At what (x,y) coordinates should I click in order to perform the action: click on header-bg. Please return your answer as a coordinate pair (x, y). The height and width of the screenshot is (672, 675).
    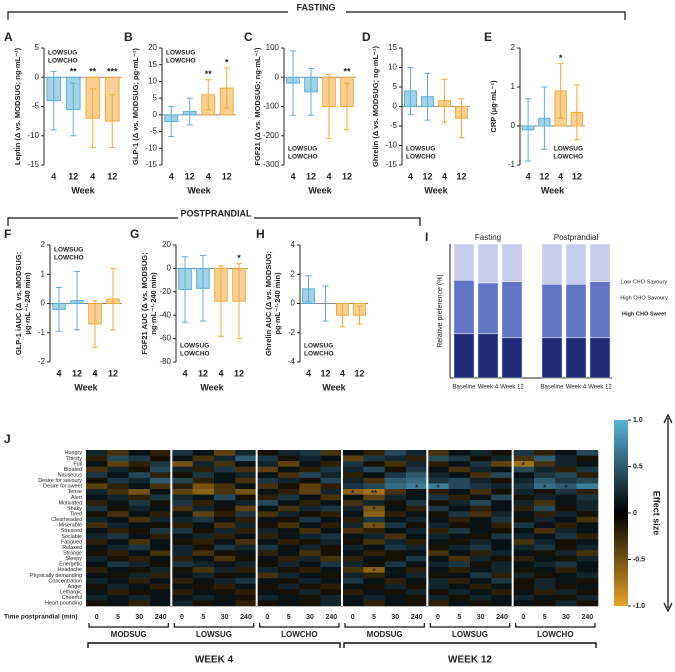
    Looking at the image, I should click on (216, 214).